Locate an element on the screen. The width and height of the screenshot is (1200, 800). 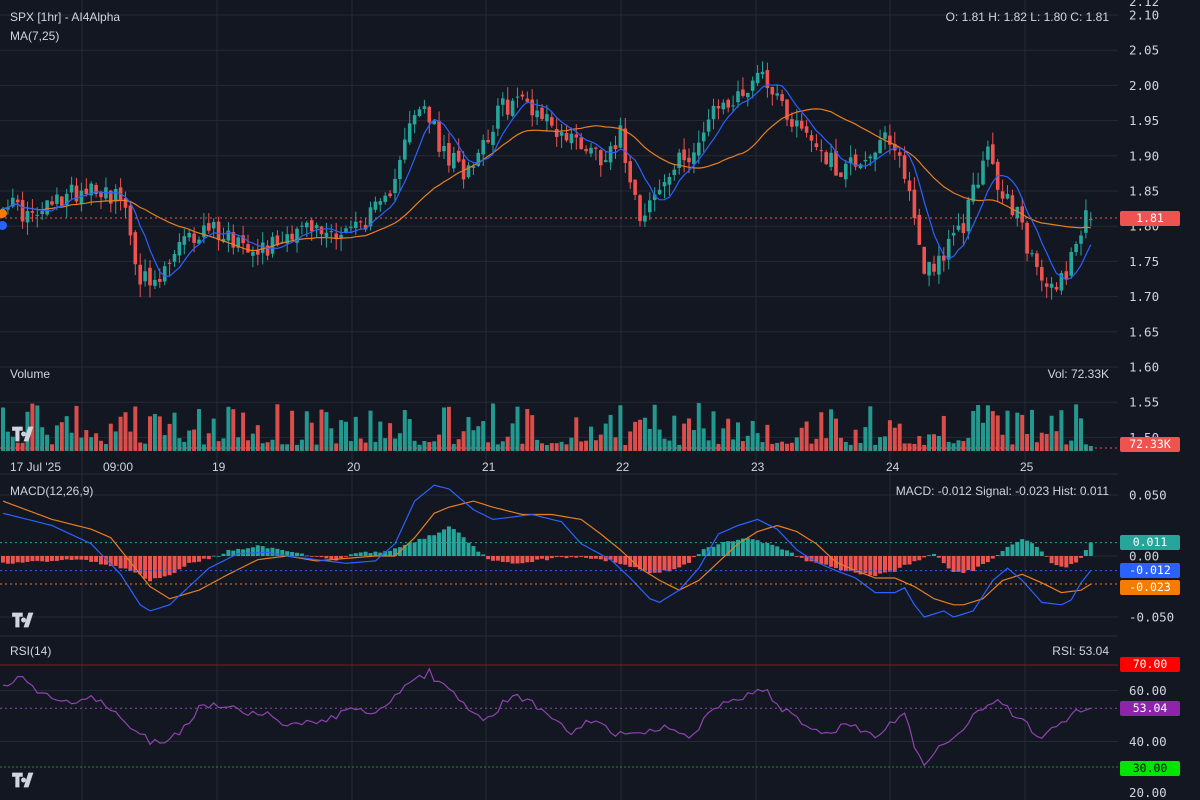
rsi-upper-tag: 70.00 is located at coordinates (1150, 664).